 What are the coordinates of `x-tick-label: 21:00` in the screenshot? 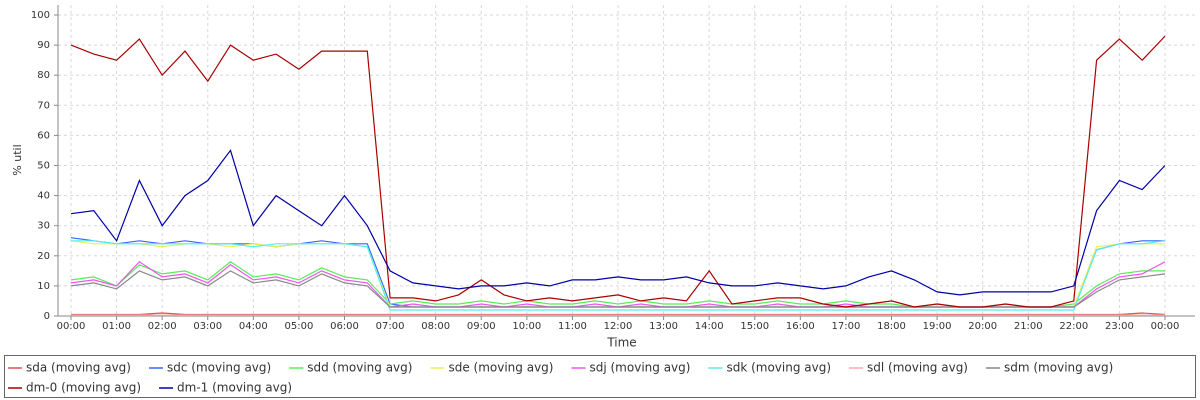 It's located at (1028, 326).